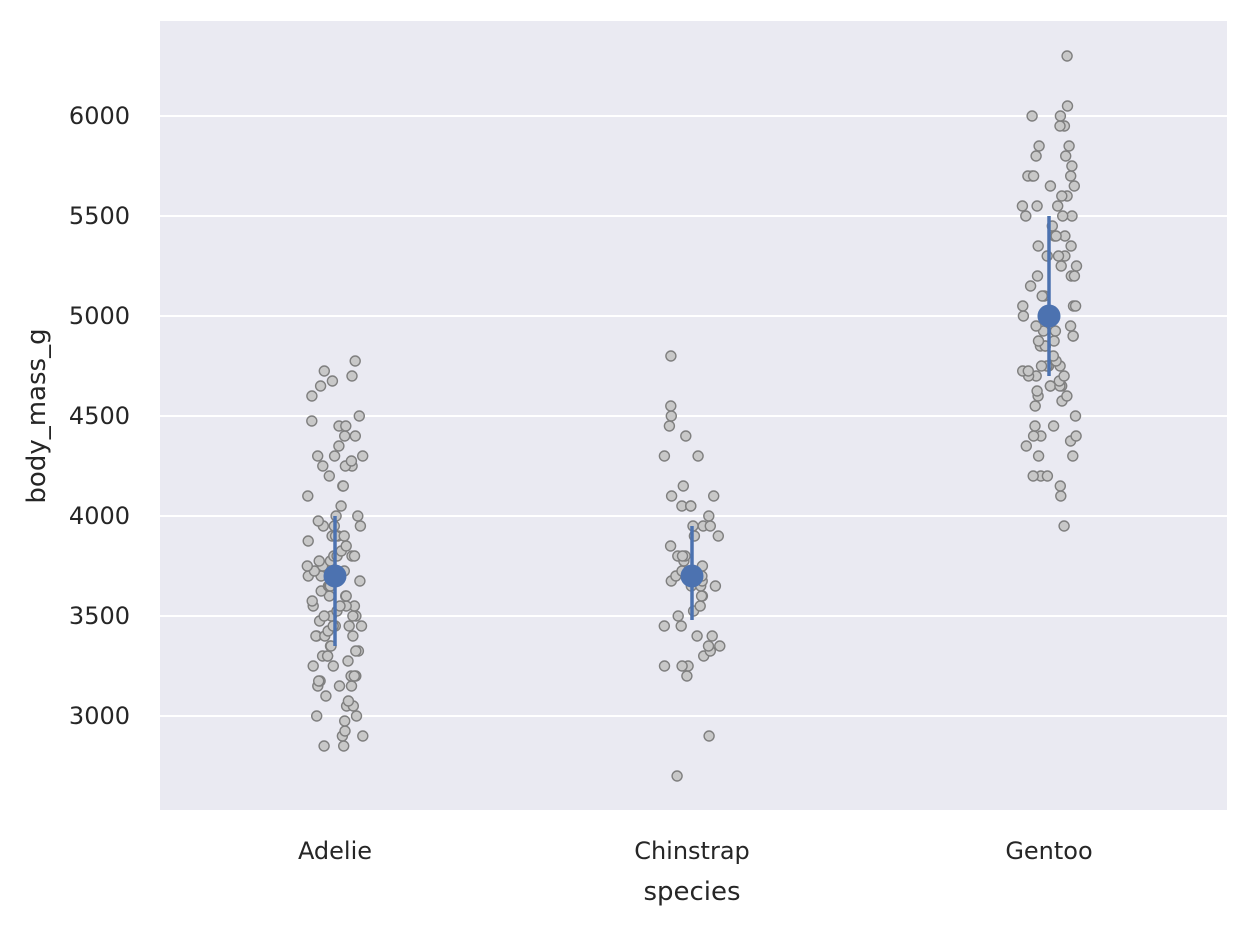 The height and width of the screenshot is (932, 1247). Describe the element at coordinates (37, 415) in the screenshot. I see `y-axis-title: body_mass_g` at that location.